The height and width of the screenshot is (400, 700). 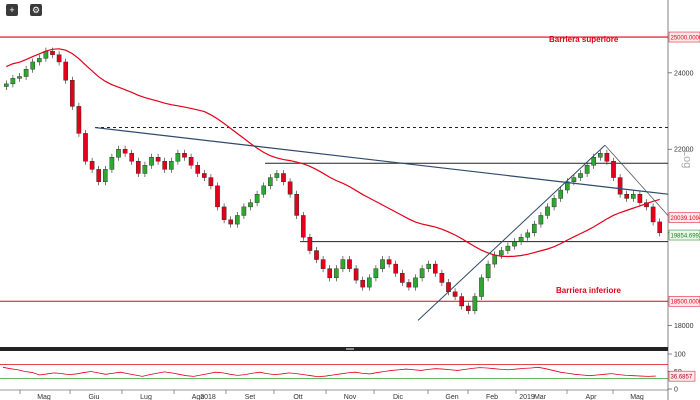 I want to click on y-tick-label: 18000, so click(x=684, y=326).